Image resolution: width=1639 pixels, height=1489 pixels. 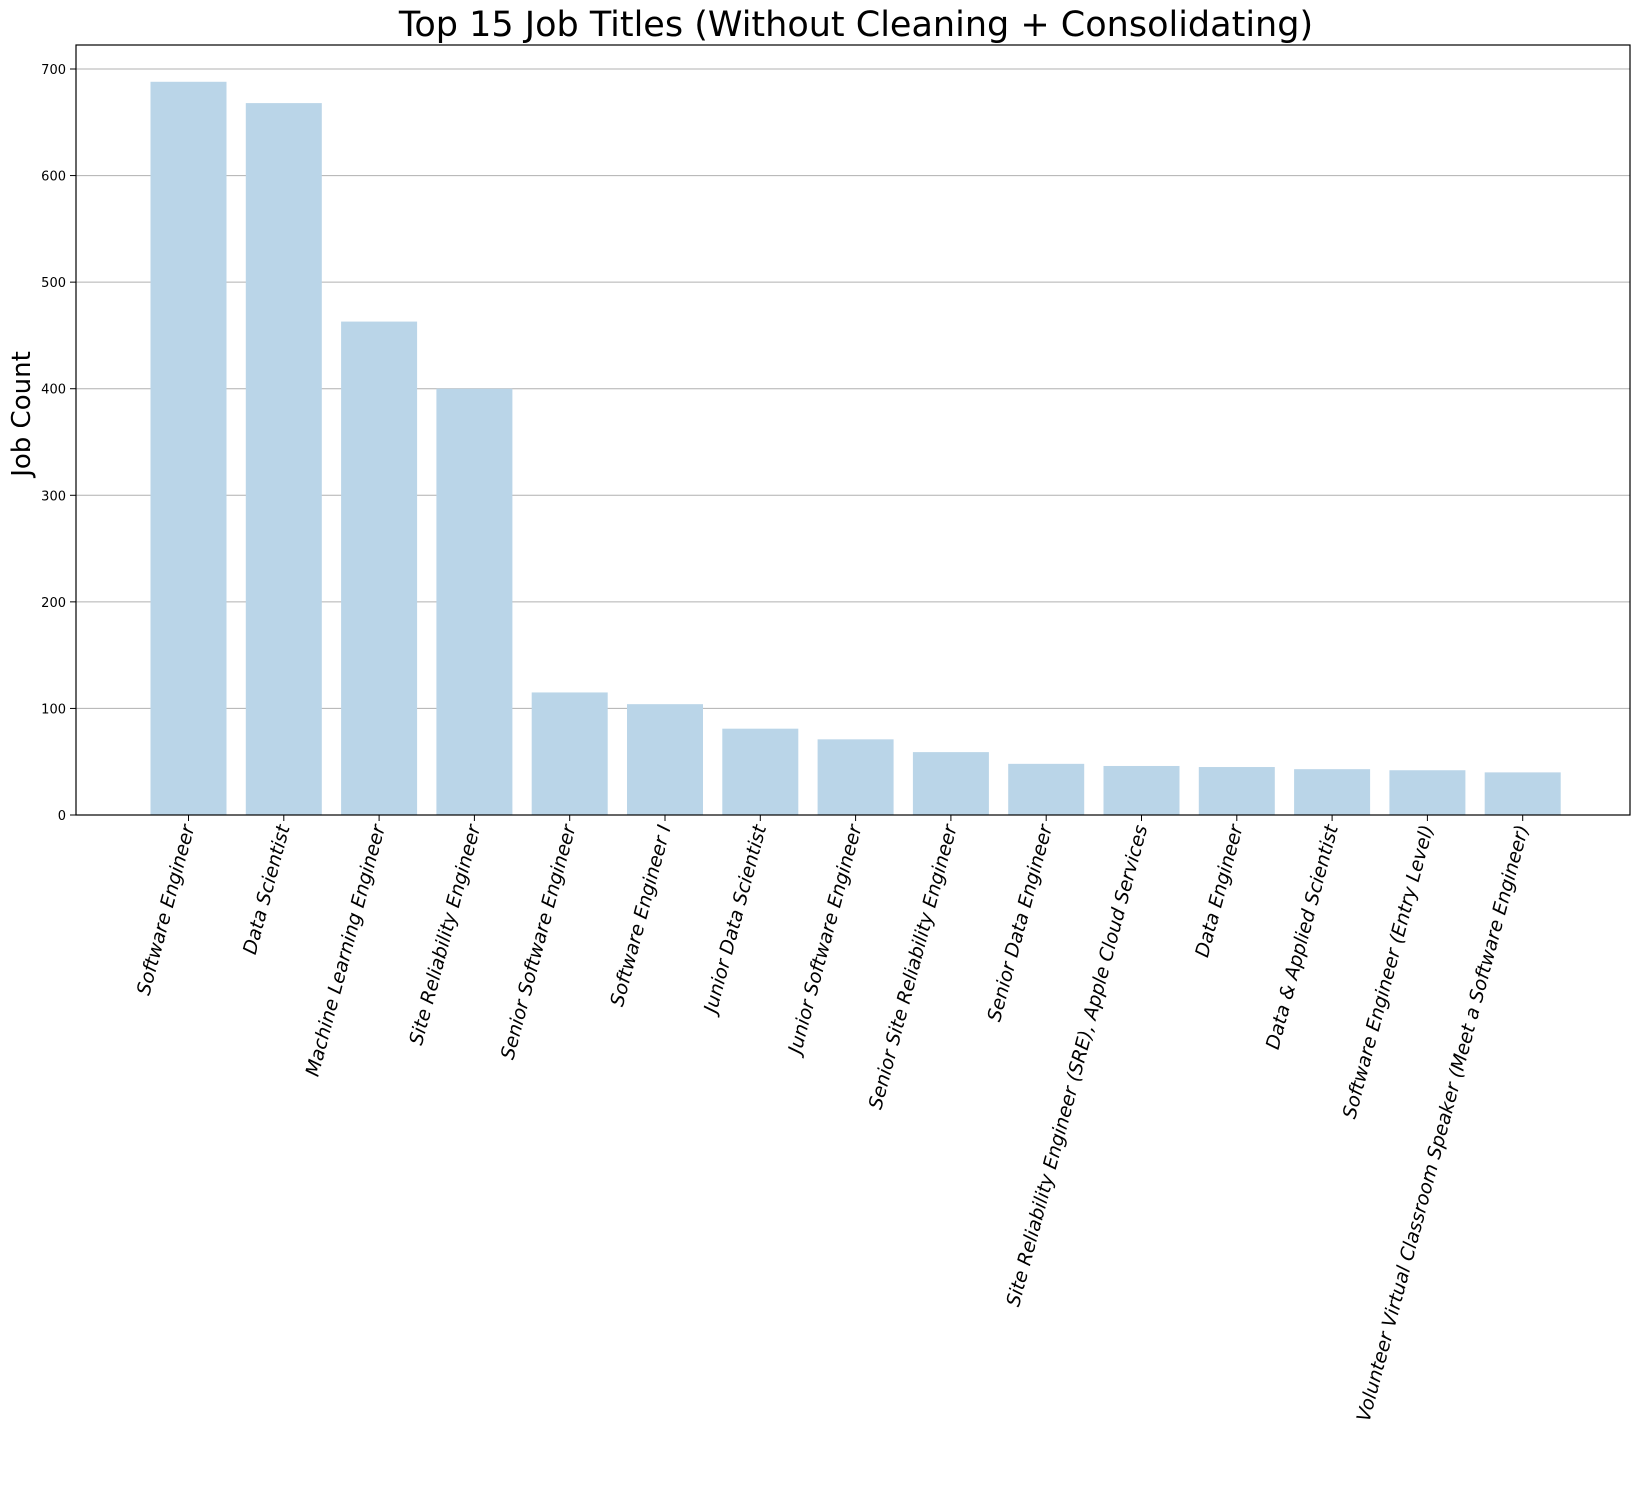 I want to click on y-axis-ticks: 0 100 200 300 400 500 600 700, so click(x=58, y=443).